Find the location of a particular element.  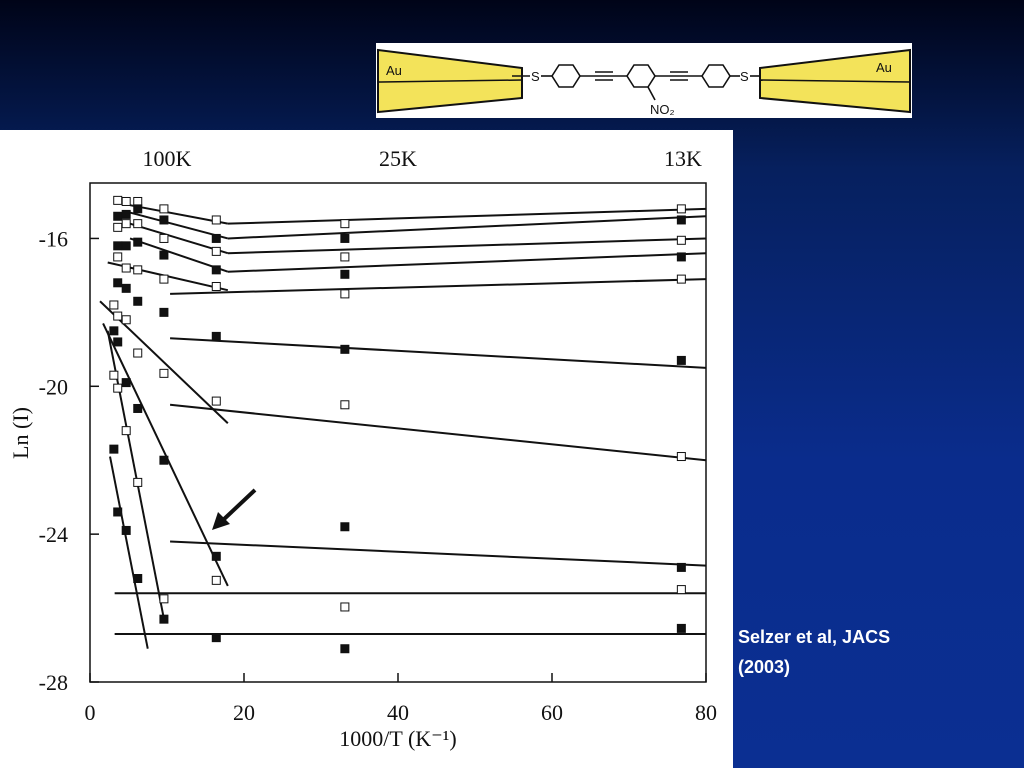

top-temperature-label: 100K is located at coordinates (167, 158).